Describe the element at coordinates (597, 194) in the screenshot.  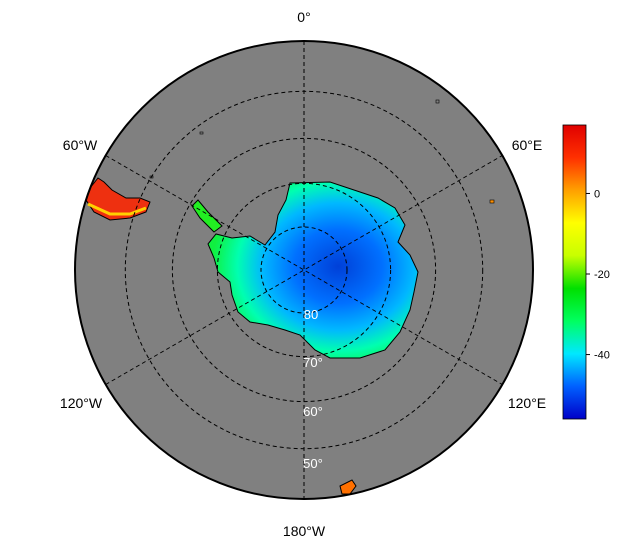
I see `colorbar-tick-label: 0` at that location.